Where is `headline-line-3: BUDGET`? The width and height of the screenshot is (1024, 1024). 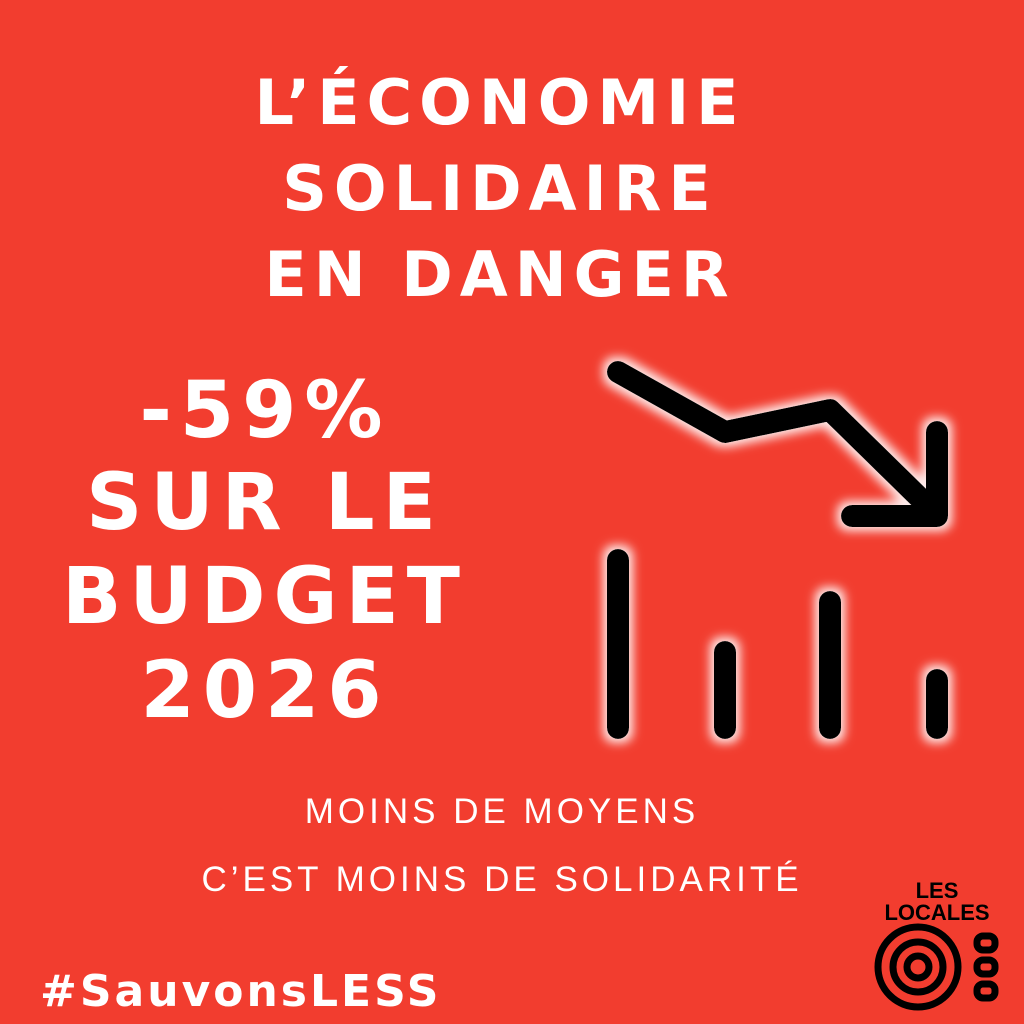 headline-line-3: BUDGET is located at coordinates (265, 597).